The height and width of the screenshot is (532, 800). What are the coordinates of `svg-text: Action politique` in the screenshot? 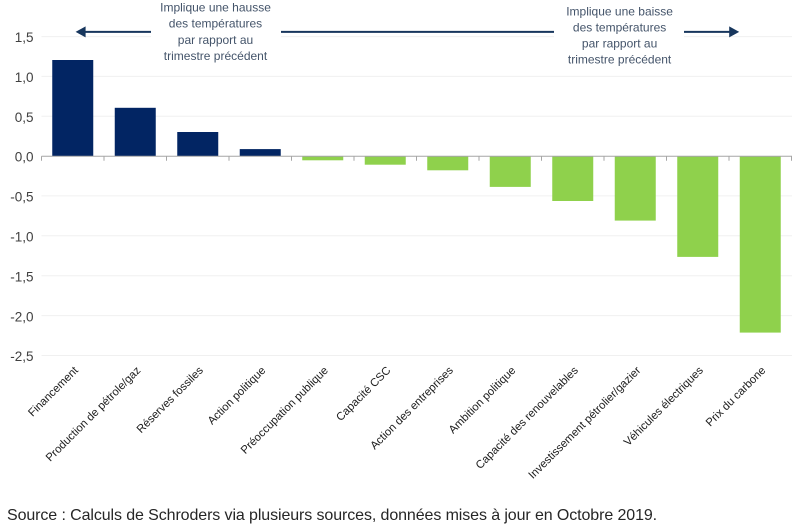 It's located at (237, 396).